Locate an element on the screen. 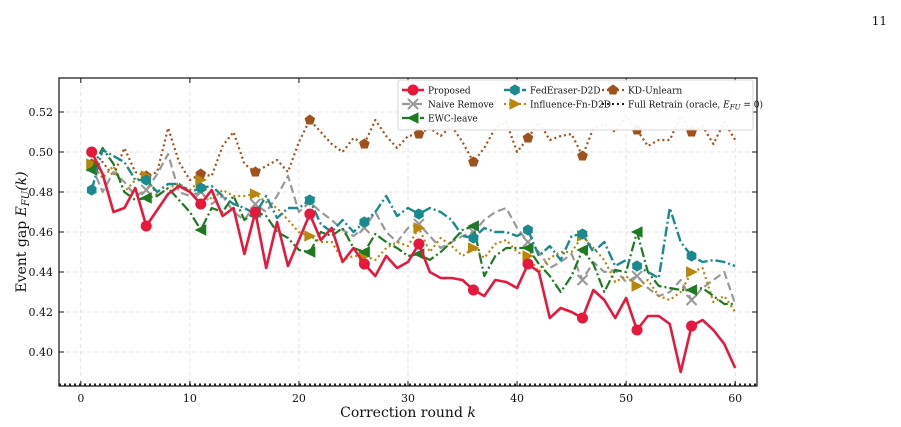  x-tick-label: 50 is located at coordinates (626, 398).